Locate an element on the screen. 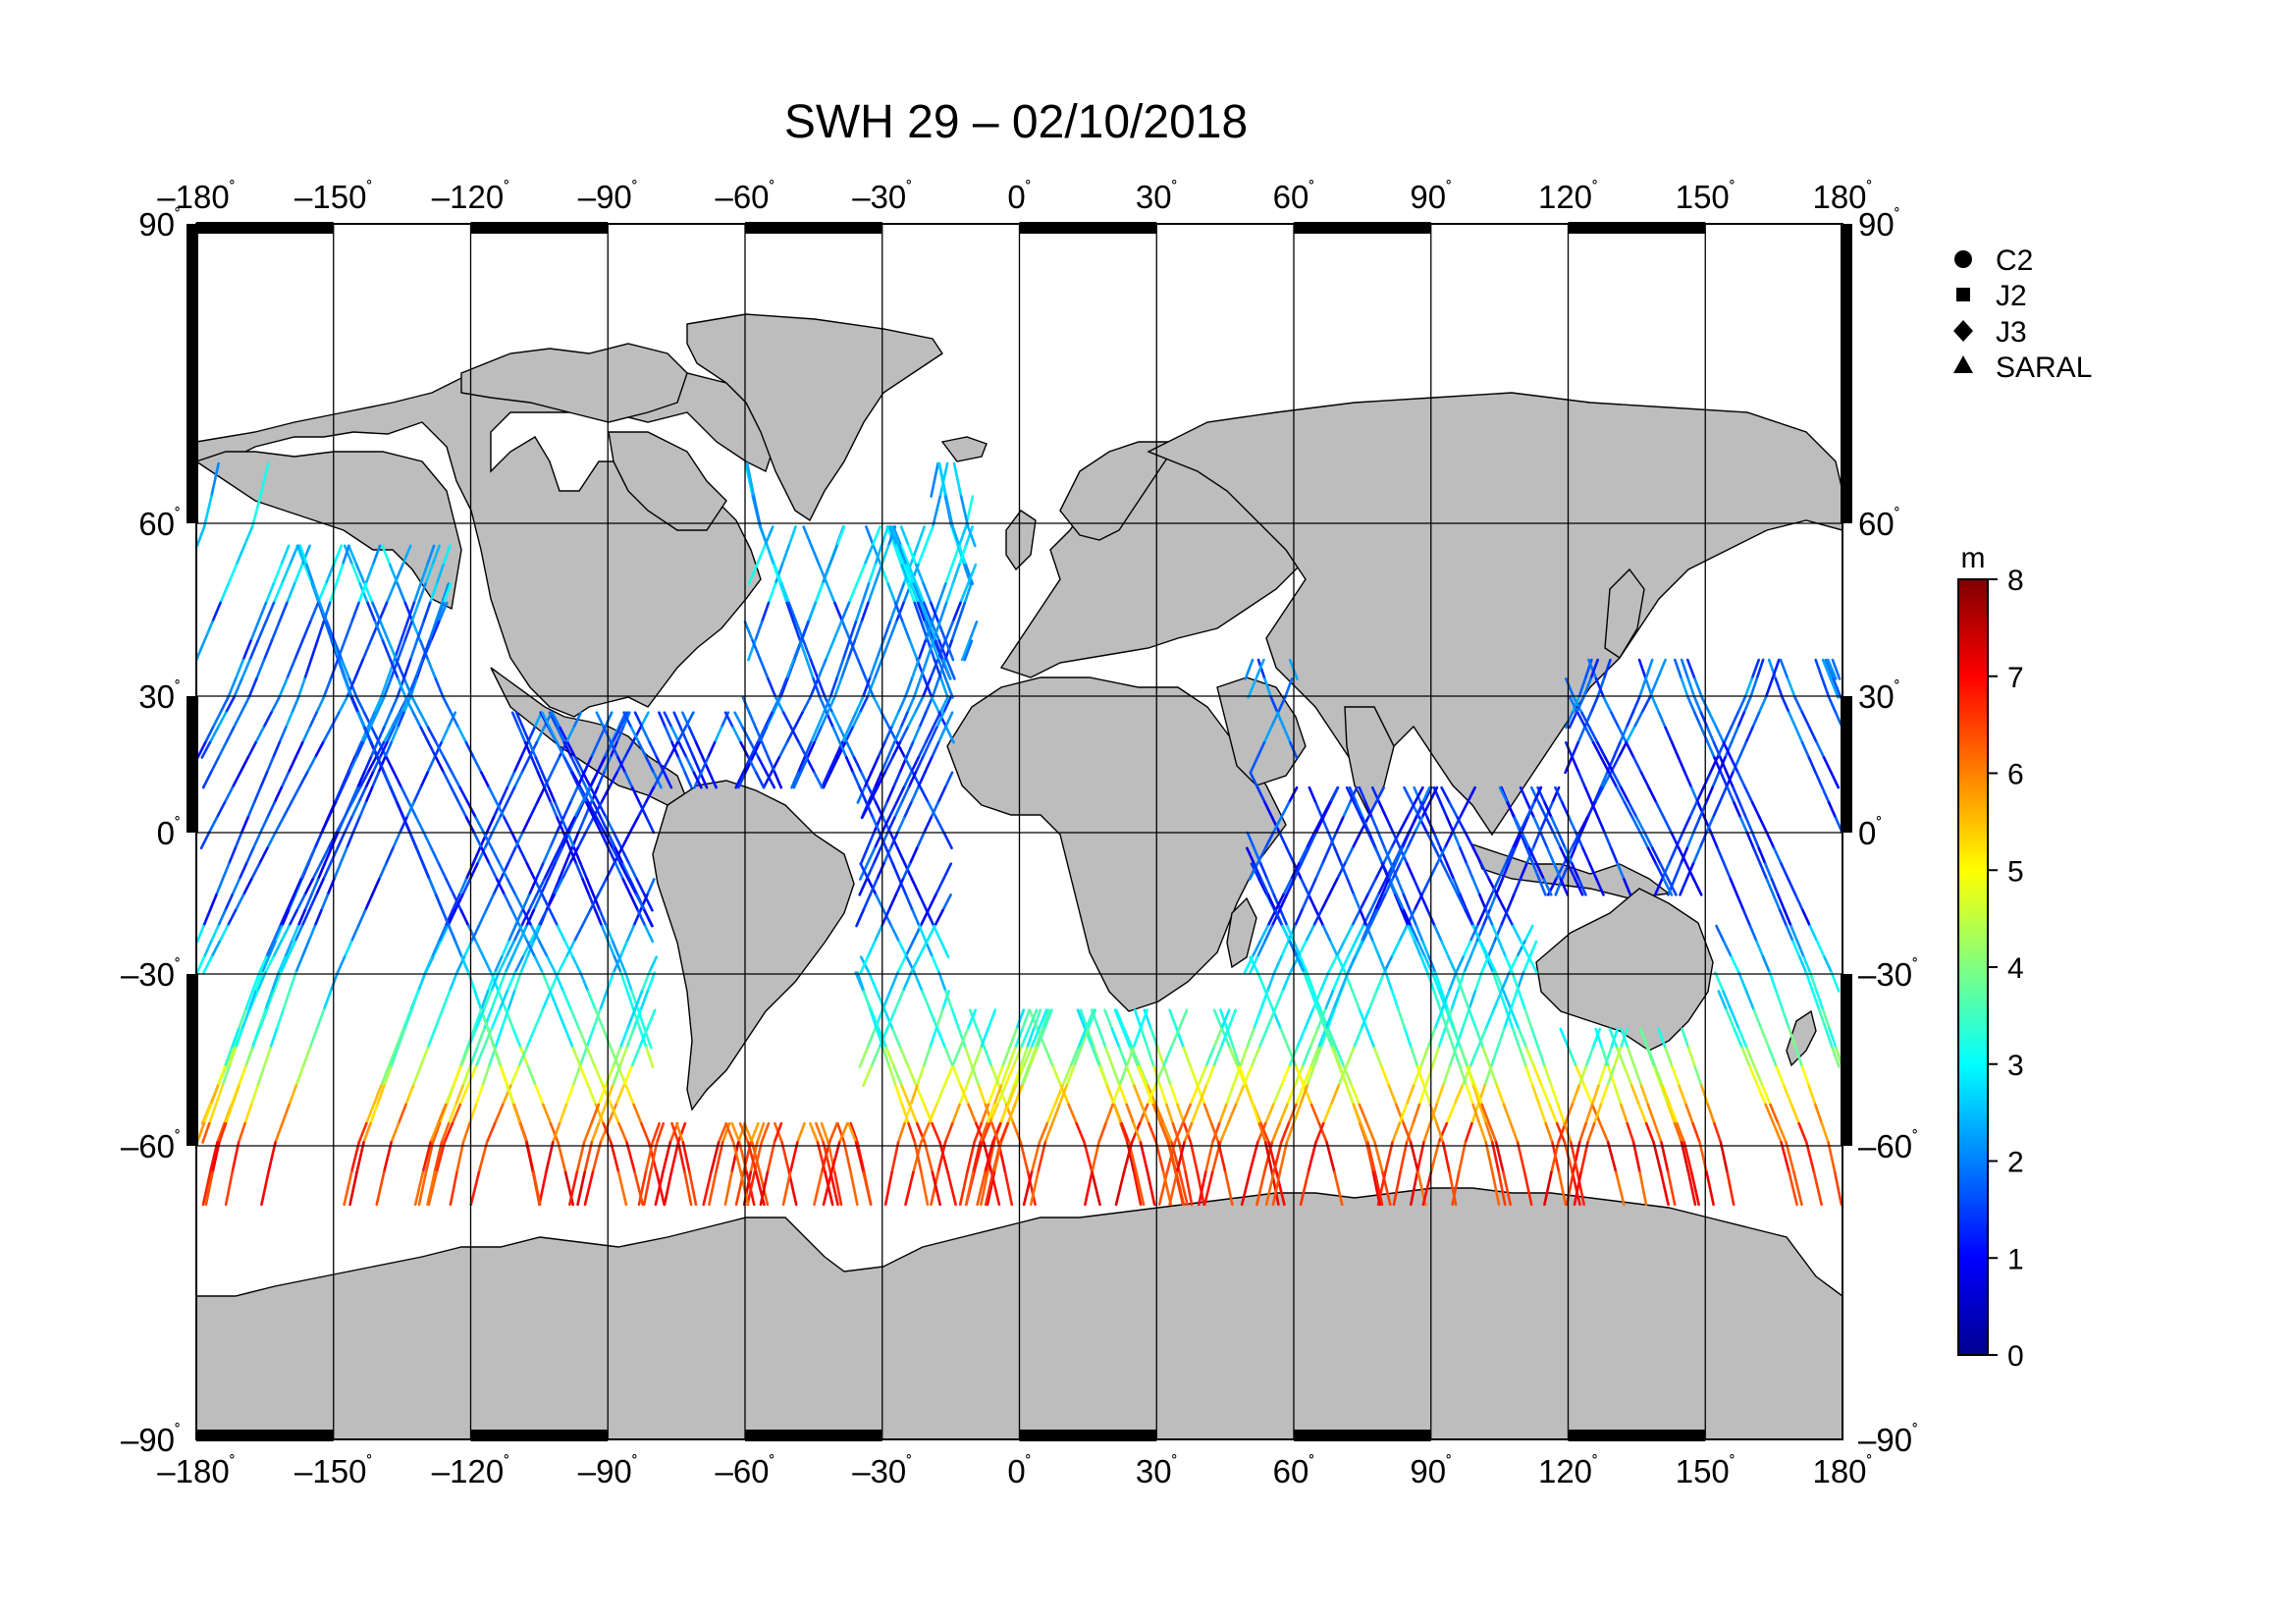 The image size is (2296, 1623). lon-tick-label-bottom: –150˚ is located at coordinates (333, 1471).